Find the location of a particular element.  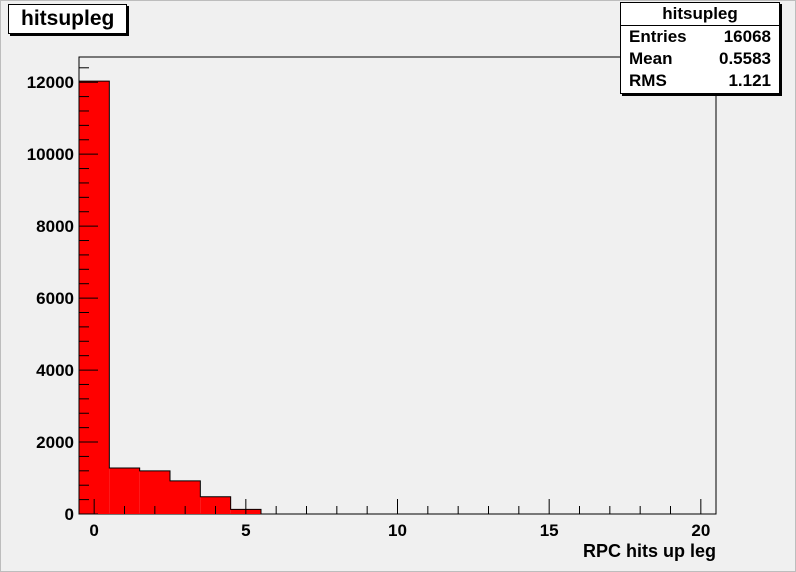

x-tick-label: 10 is located at coordinates (397, 530).